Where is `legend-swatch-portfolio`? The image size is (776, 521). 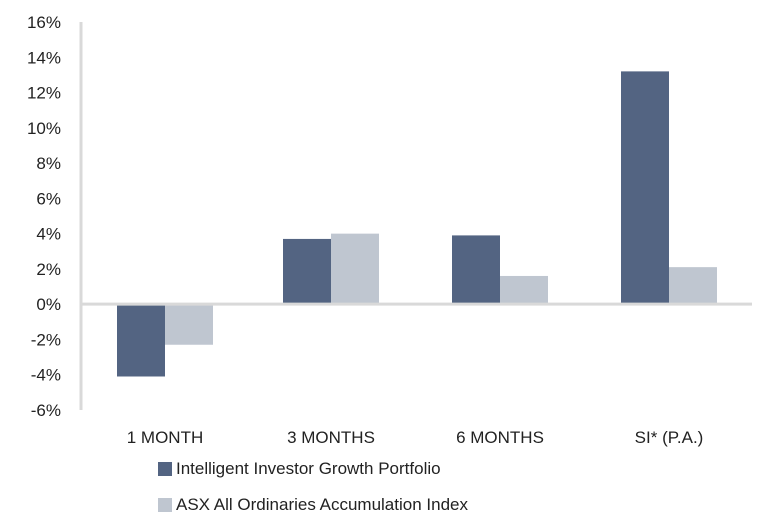
legend-swatch-portfolio is located at coordinates (165, 469).